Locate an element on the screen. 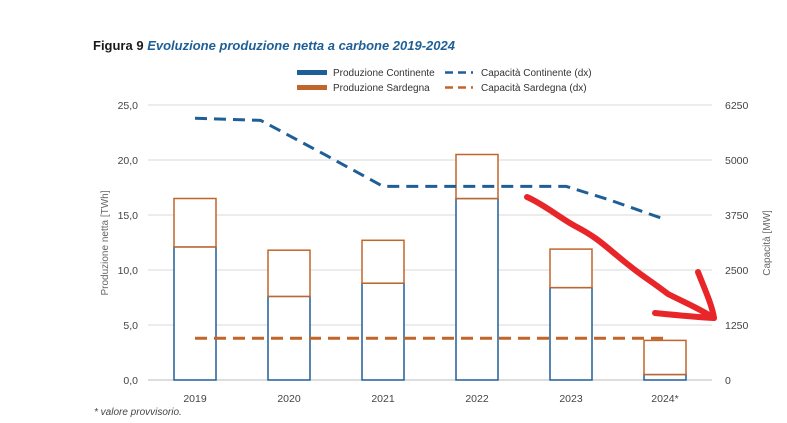 Image resolution: width=787 pixels, height=423 pixels. x-tick-label: 2019 is located at coordinates (195, 399).